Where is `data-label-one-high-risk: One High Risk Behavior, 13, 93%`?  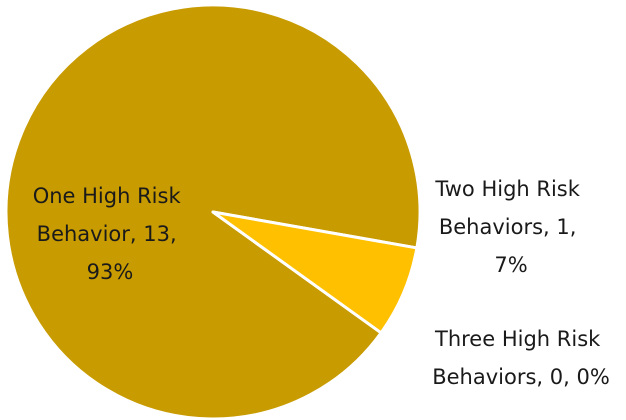
data-label-one-high-risk: One High Risk Behavior, 13, 93% is located at coordinates (110, 234).